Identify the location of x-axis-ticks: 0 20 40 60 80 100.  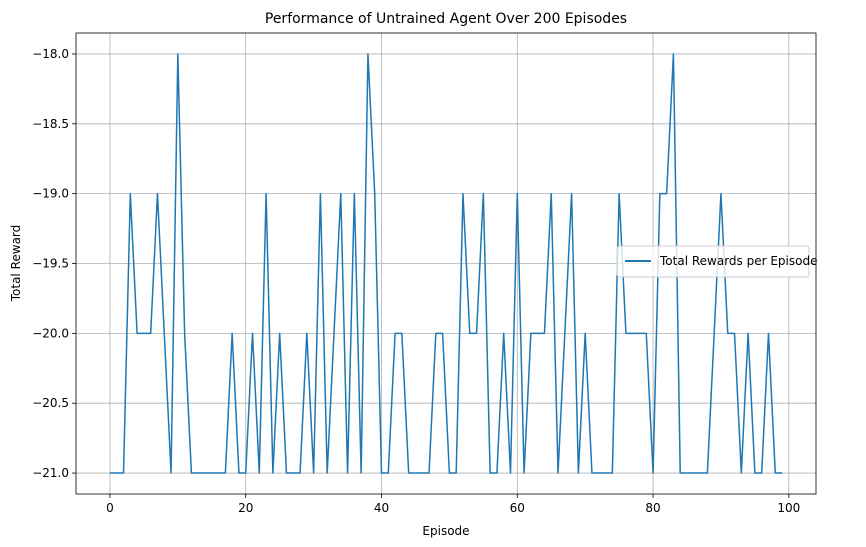
(453, 504).